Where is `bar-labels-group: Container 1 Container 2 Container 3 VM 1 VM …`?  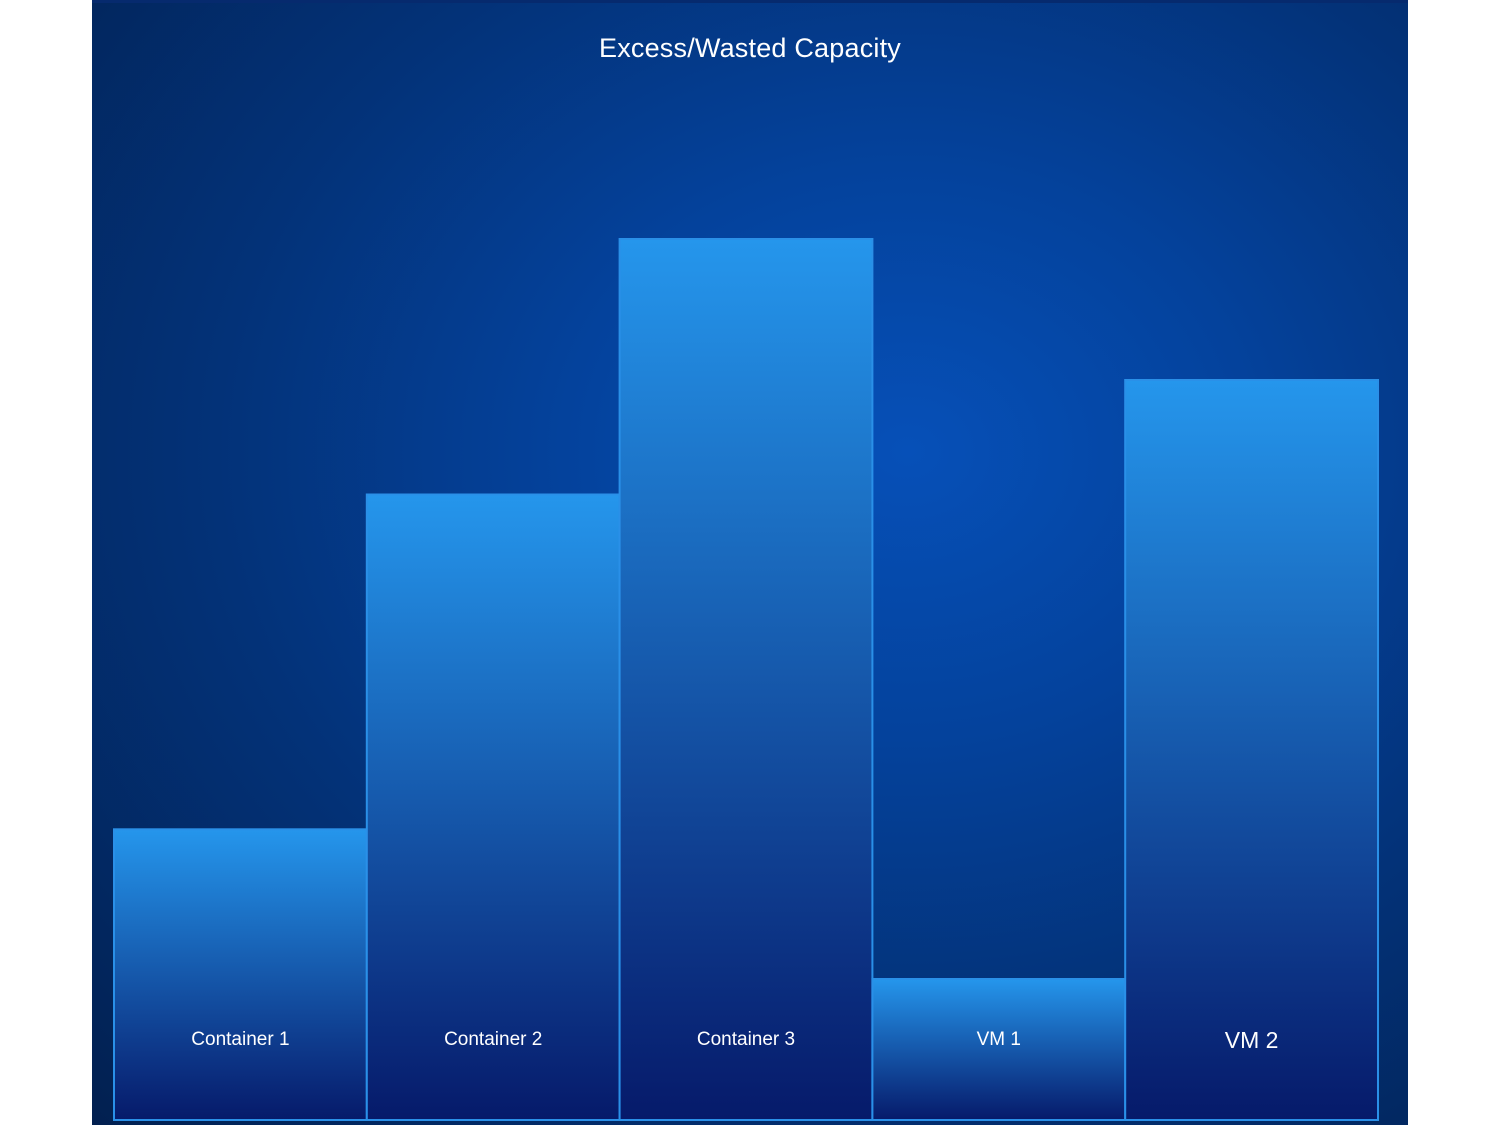 bar-labels-group: Container 1 Container 2 Container 3 VM 1 VM … is located at coordinates (734, 1040).